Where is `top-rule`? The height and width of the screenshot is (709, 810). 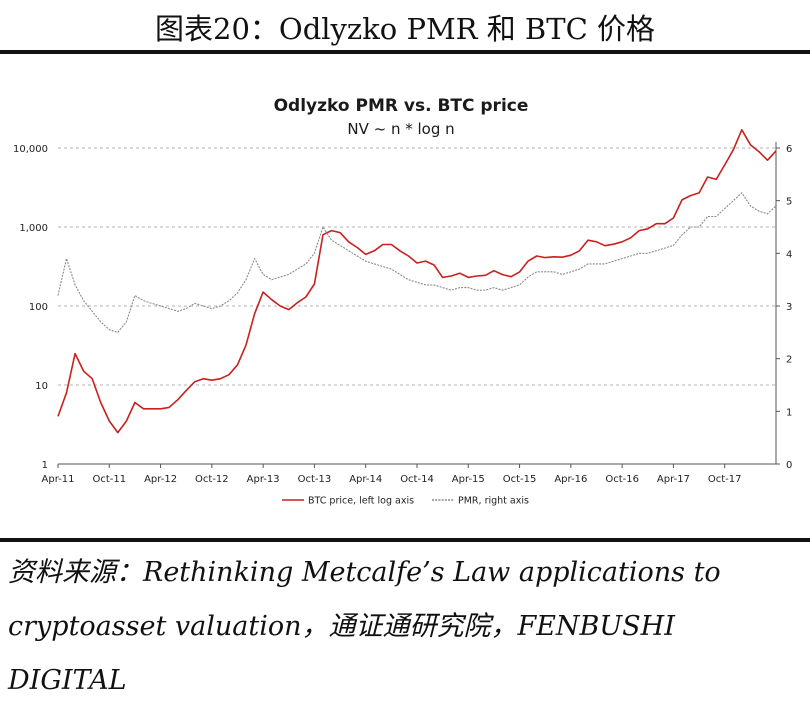 top-rule is located at coordinates (405, 52).